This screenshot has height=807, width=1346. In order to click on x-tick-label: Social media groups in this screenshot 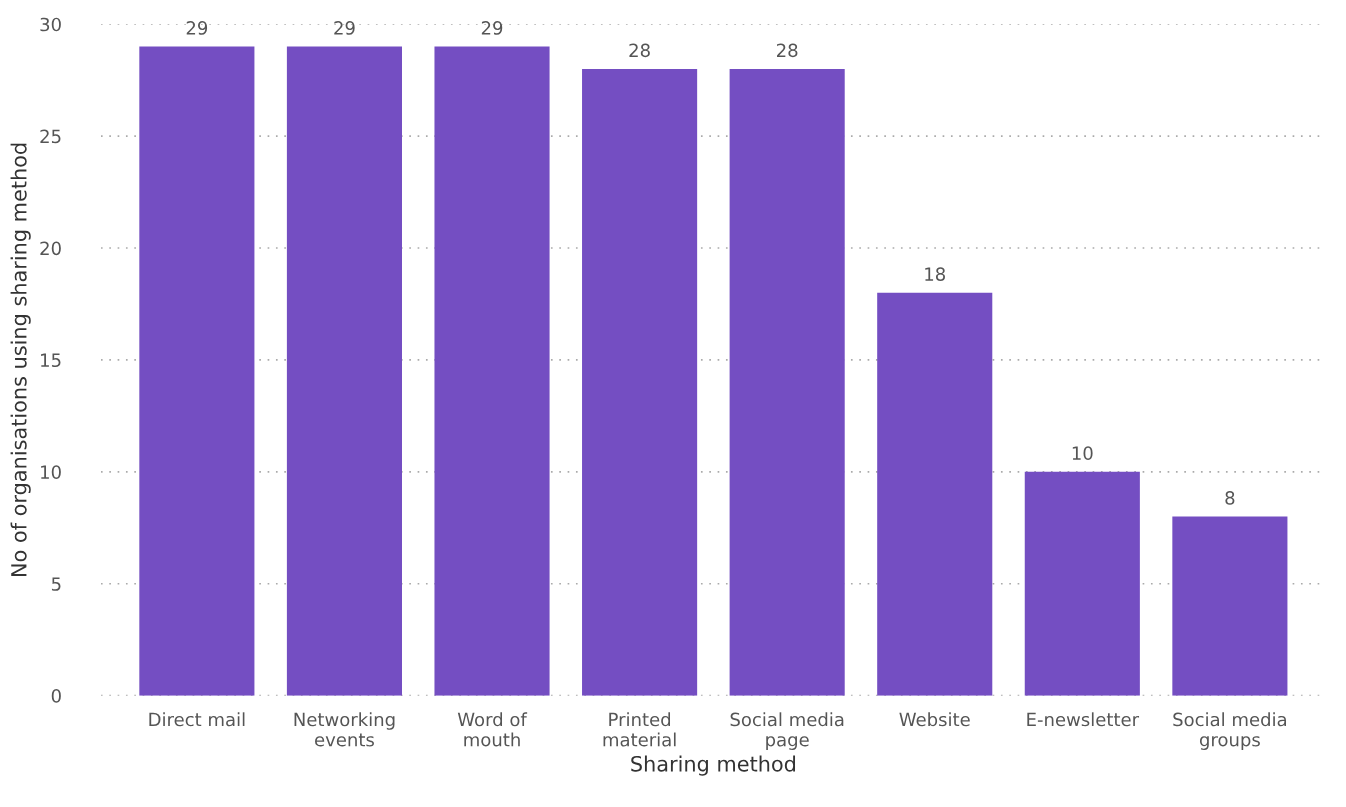, I will do `click(1229, 731)`.